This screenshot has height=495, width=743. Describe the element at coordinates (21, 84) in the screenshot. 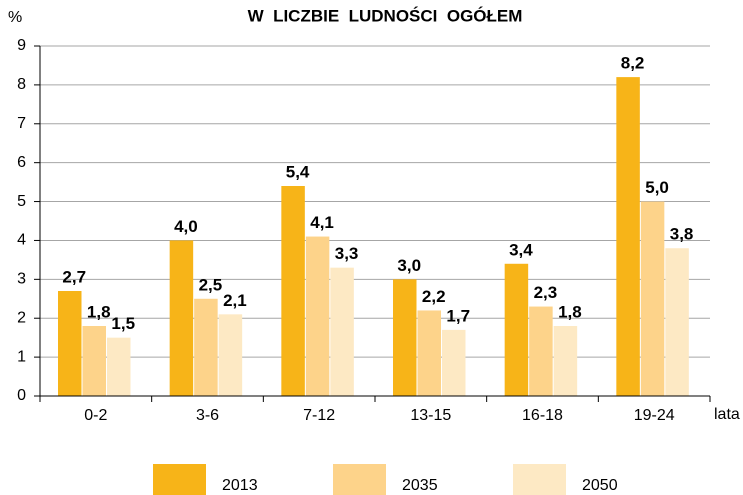

I see `y-tick-label: 8` at that location.